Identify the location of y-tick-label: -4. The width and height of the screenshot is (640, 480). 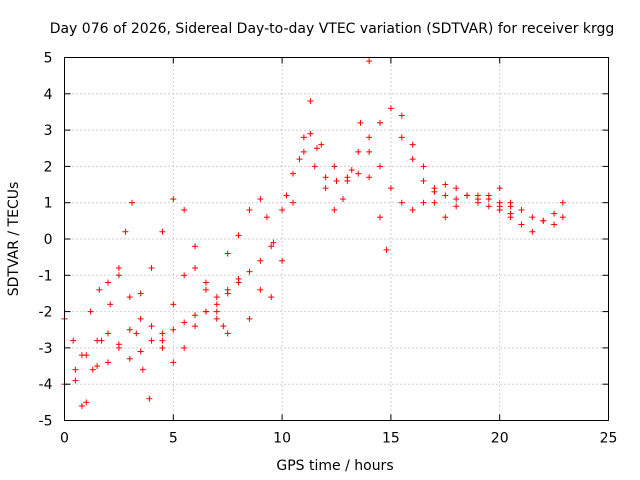
(46, 385).